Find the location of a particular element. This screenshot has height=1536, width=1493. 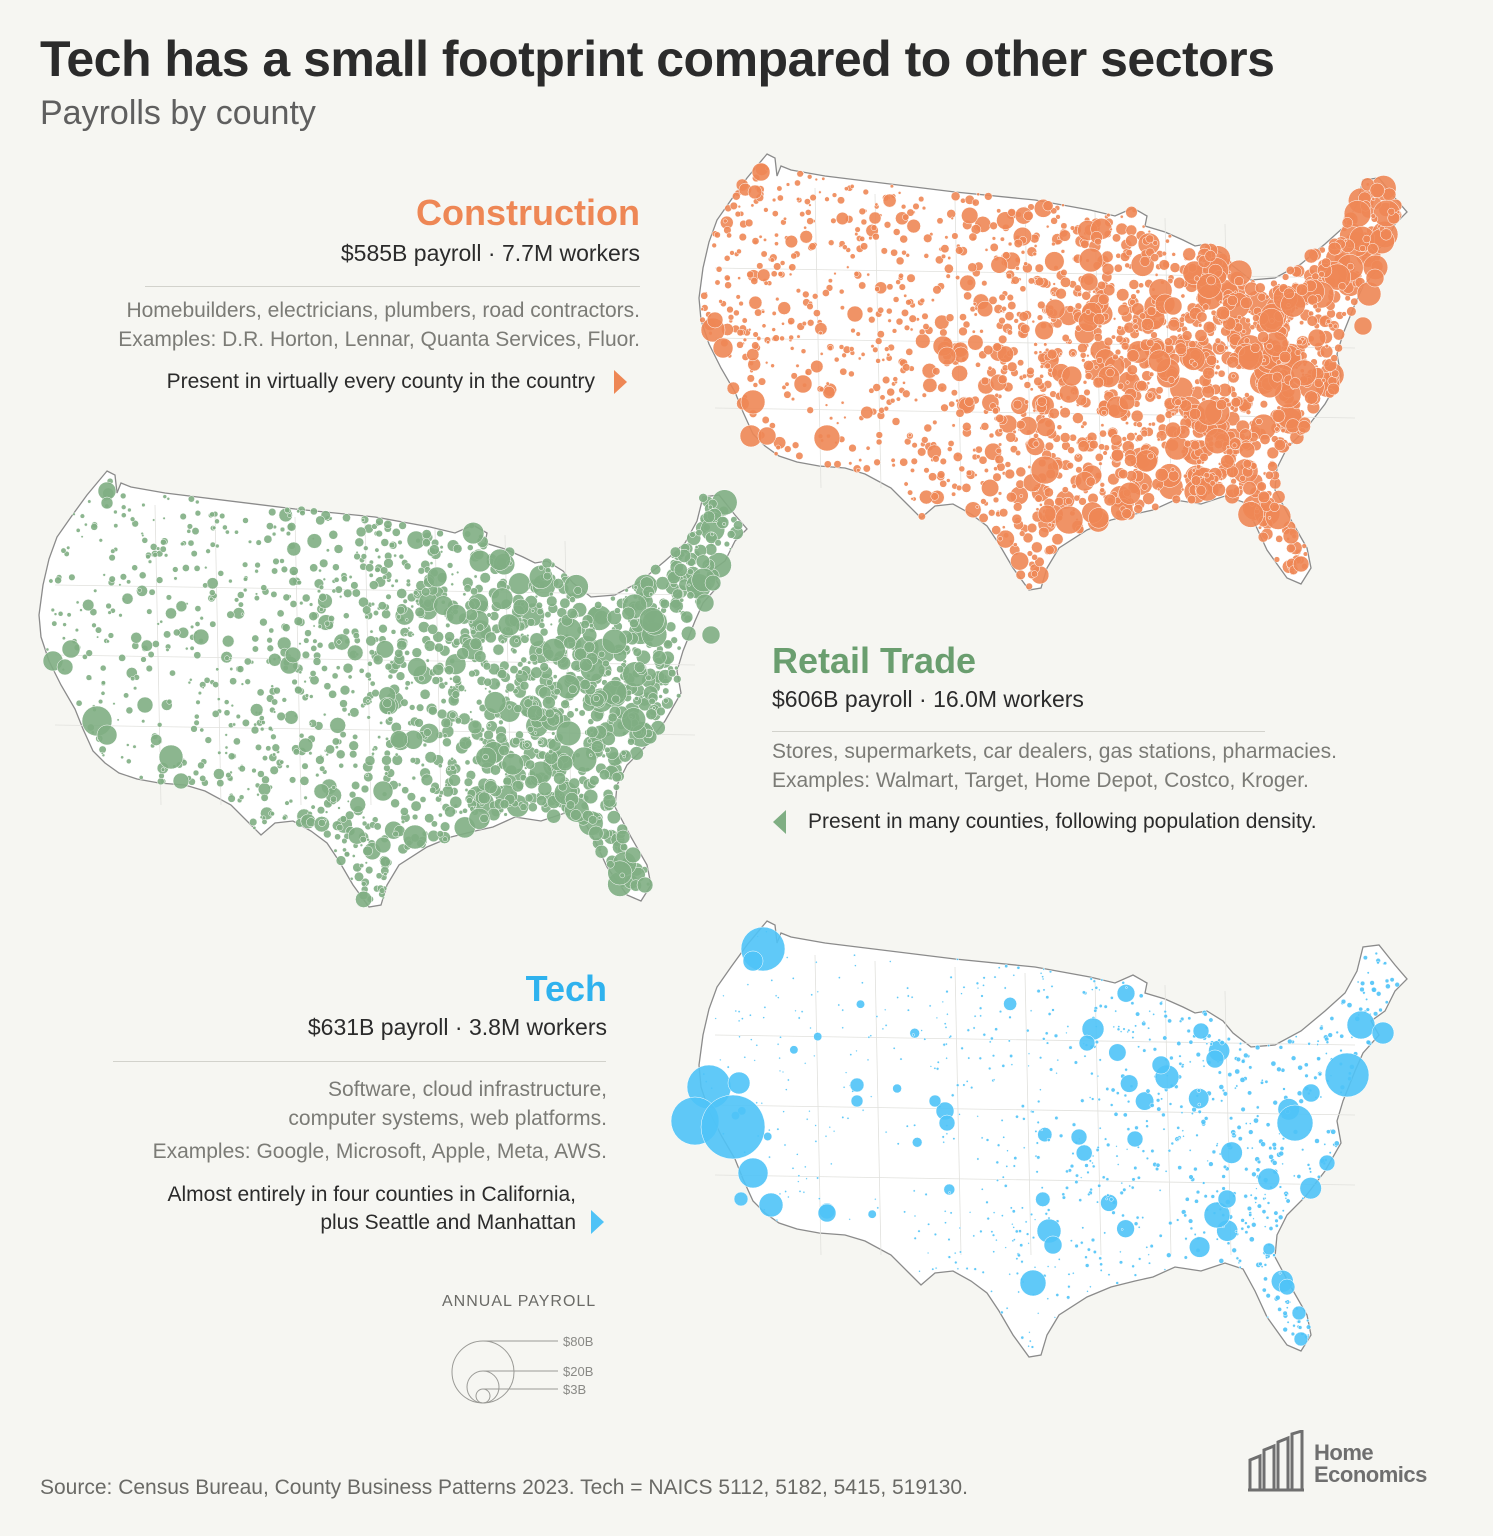

tech-description-line-1: Software, cloud infrastructure, is located at coordinates (467, 1089).